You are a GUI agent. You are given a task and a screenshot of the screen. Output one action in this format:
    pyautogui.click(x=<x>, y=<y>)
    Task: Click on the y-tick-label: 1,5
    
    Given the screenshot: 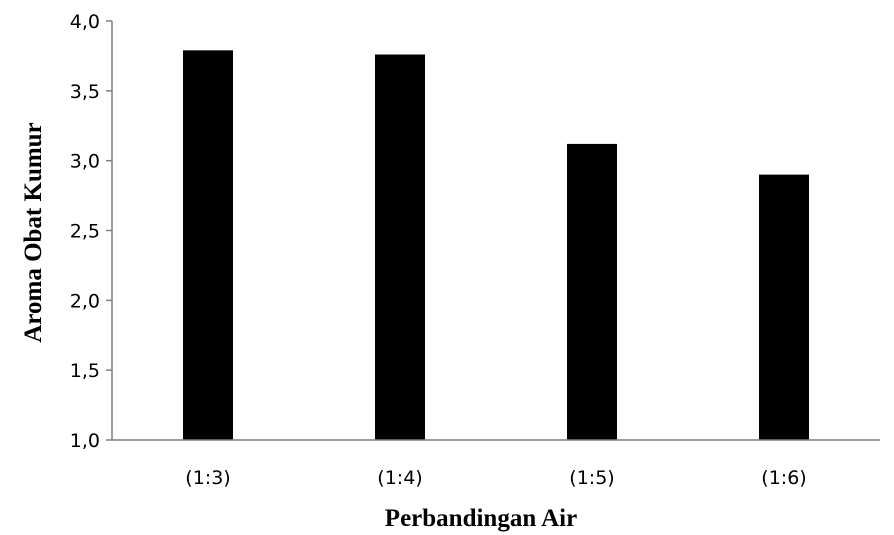 What is the action you would take?
    pyautogui.click(x=85, y=371)
    